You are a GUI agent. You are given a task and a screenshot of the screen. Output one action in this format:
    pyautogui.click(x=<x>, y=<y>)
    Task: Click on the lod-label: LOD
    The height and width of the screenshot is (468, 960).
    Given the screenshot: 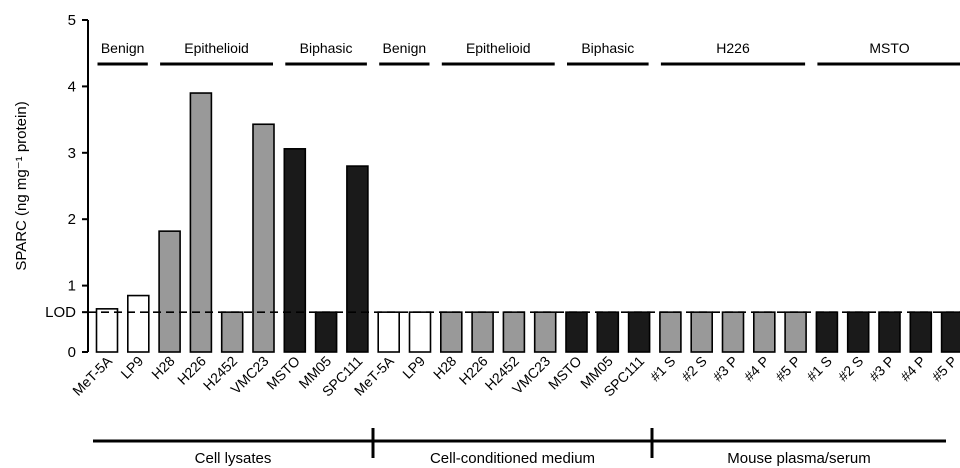 What is the action you would take?
    pyautogui.click(x=60, y=312)
    